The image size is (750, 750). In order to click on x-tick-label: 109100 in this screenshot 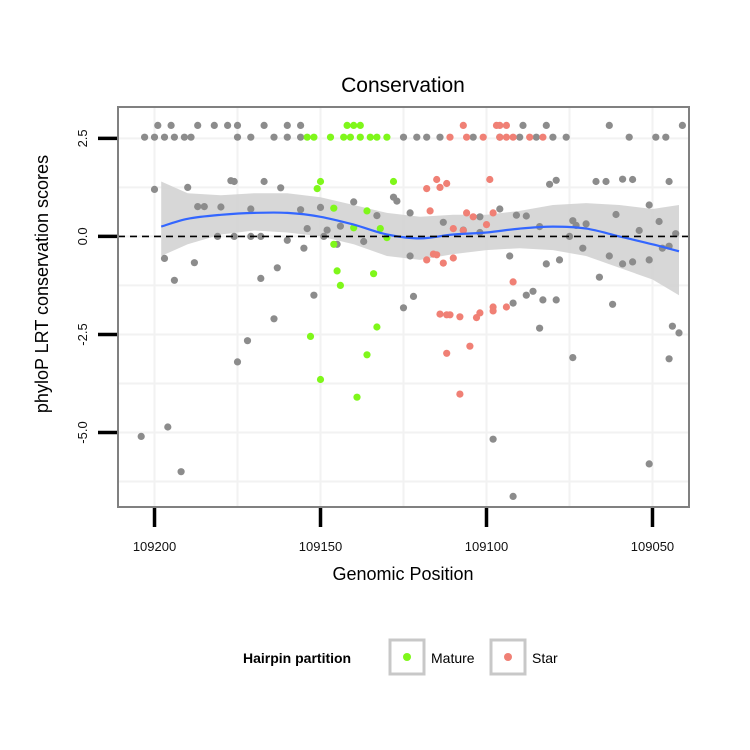, I will do `click(486, 546)`.